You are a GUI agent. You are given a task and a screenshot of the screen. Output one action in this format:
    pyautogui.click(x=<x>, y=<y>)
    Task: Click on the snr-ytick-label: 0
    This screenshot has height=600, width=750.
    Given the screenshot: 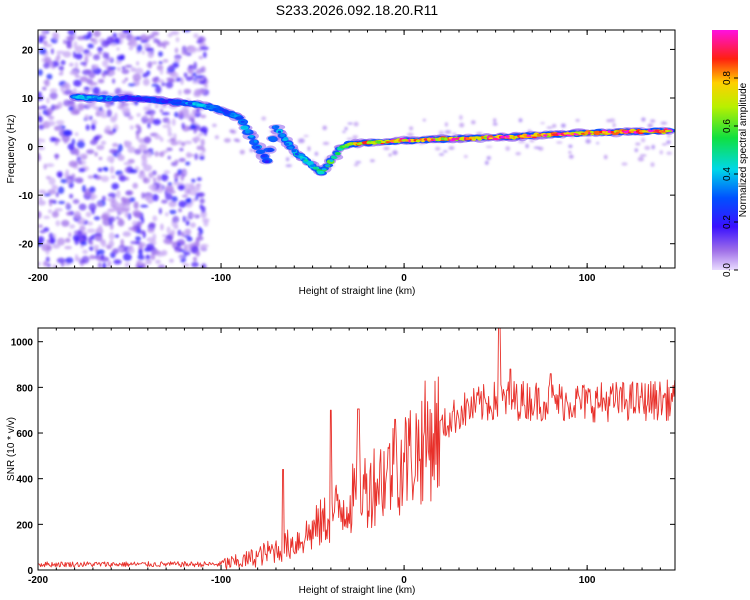 What is the action you would take?
    pyautogui.click(x=30, y=571)
    